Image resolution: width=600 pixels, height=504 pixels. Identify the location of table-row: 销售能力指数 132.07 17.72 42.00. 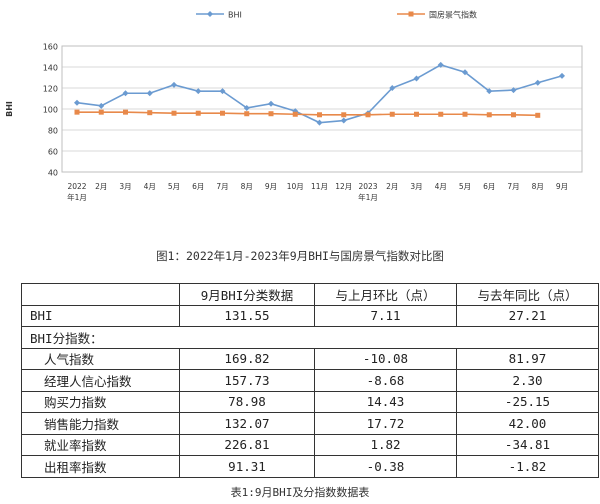
(310, 423).